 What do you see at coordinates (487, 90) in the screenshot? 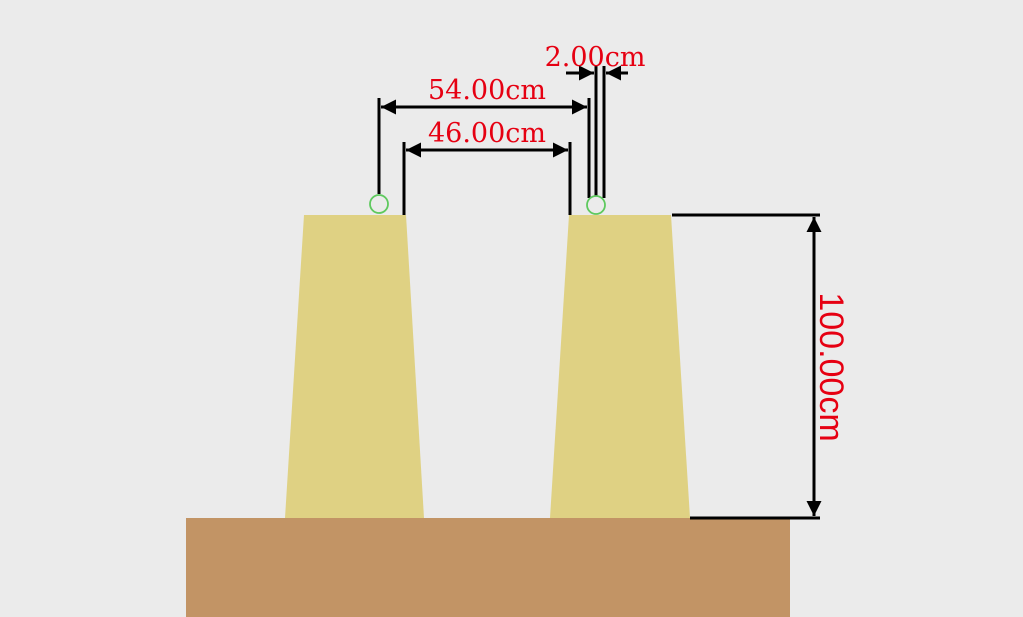
I see `outer-span-label: 54.00cm` at bounding box center [487, 90].